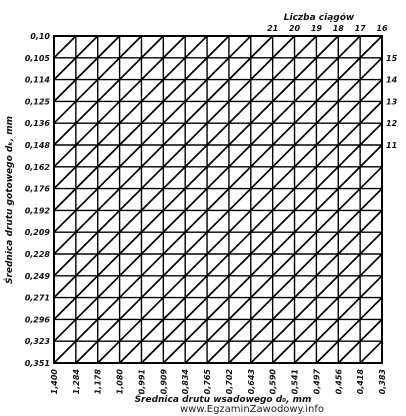 The image size is (406, 416). Describe the element at coordinates (185, 382) in the screenshot. I see `x-tick-label: 0,834` at that location.